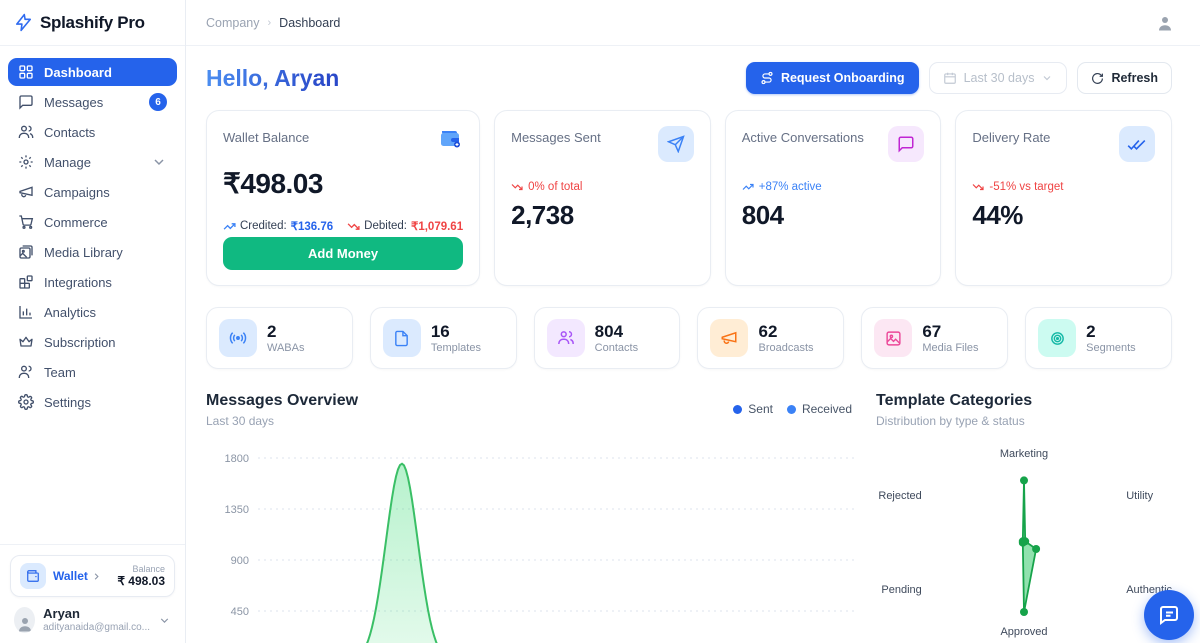 The image size is (1200, 643). What do you see at coordinates (237, 510) in the screenshot?
I see `svg-text: 1350` at bounding box center [237, 510].